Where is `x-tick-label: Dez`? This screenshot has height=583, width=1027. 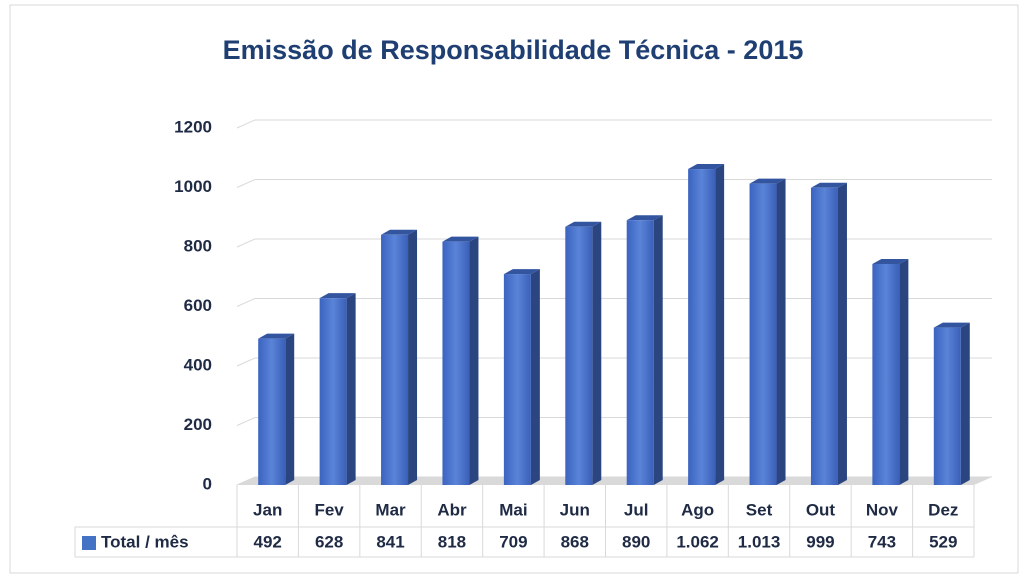 x-tick-label: Dez is located at coordinates (943, 509).